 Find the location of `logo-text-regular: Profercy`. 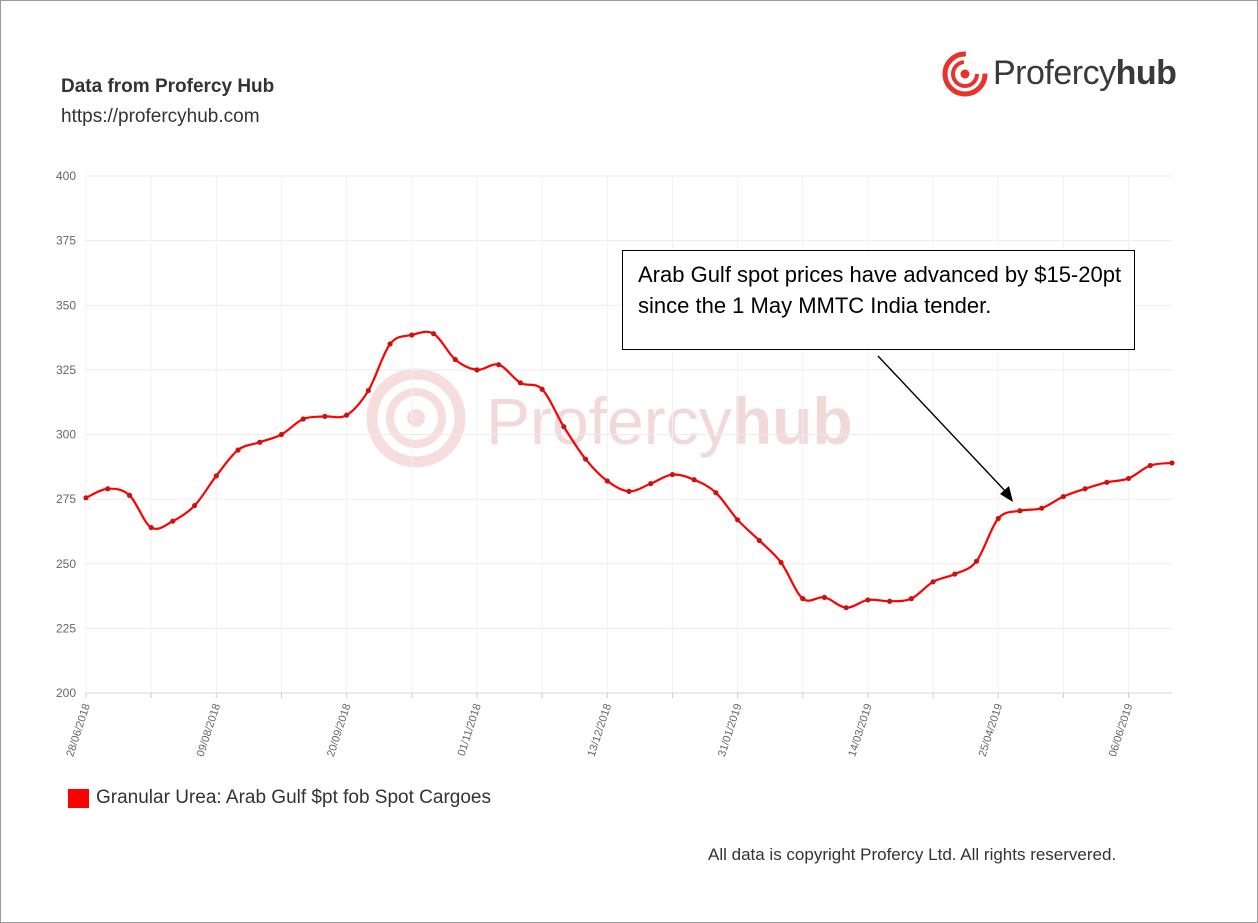

logo-text-regular: Profercy is located at coordinates (1054, 73).